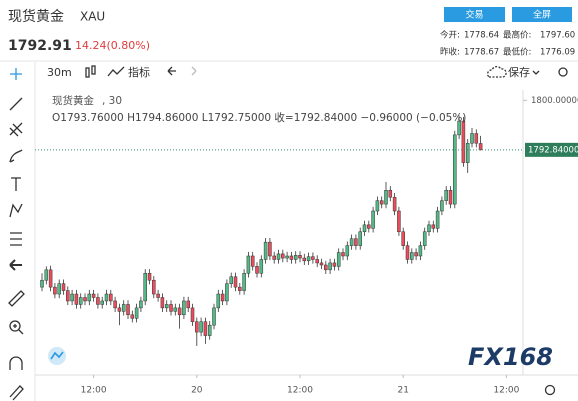 The image size is (578, 401). I want to click on caret, so click(536, 72).